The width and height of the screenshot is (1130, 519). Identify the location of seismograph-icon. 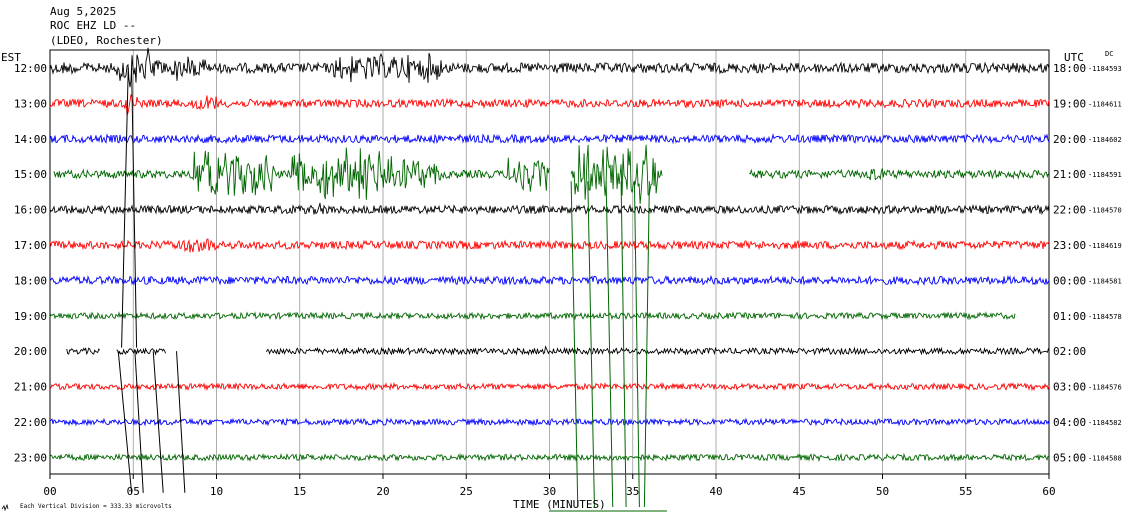
(5, 507).